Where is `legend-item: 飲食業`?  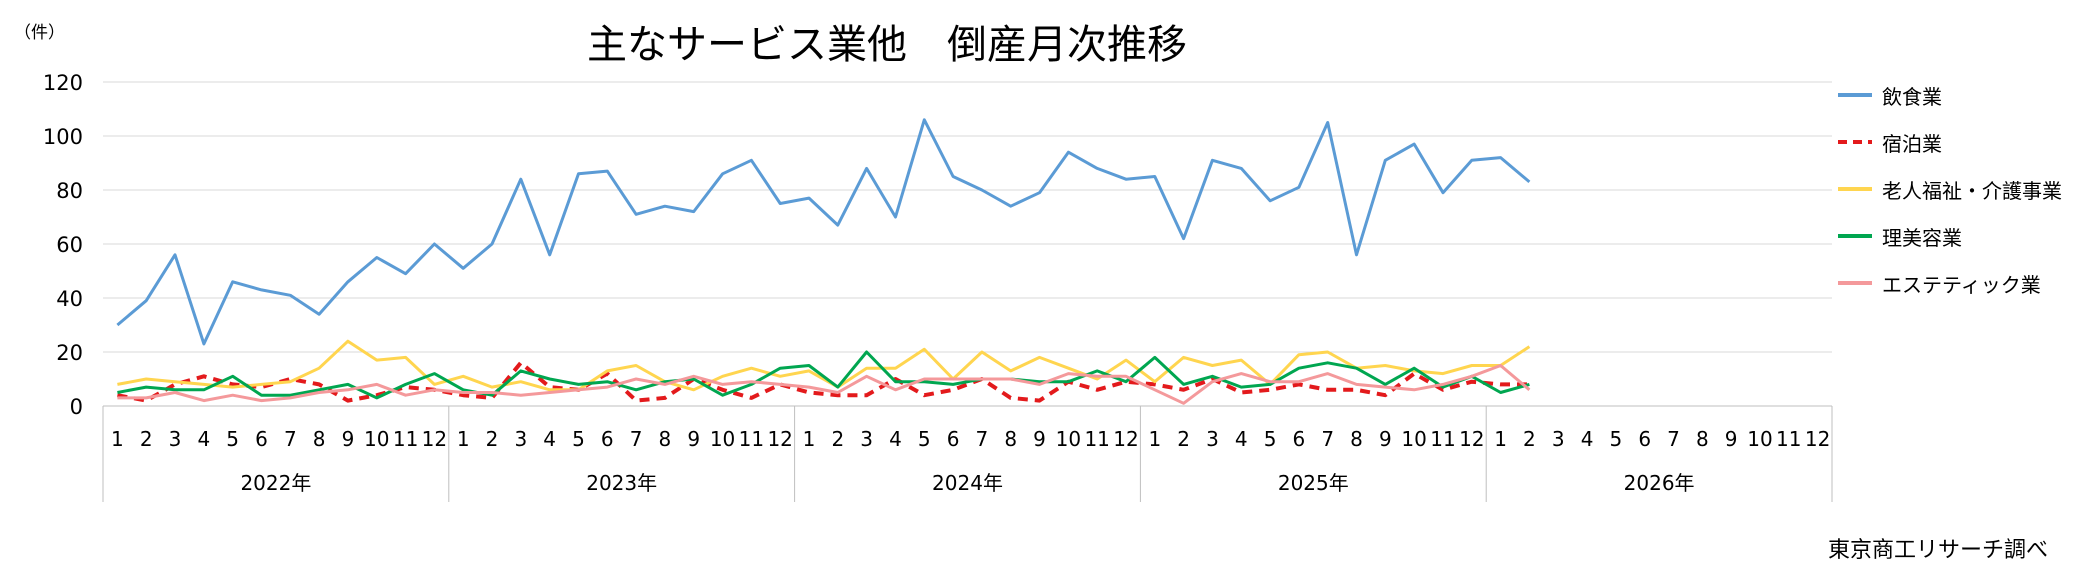
legend-item: 飲食業 is located at coordinates (1890, 95).